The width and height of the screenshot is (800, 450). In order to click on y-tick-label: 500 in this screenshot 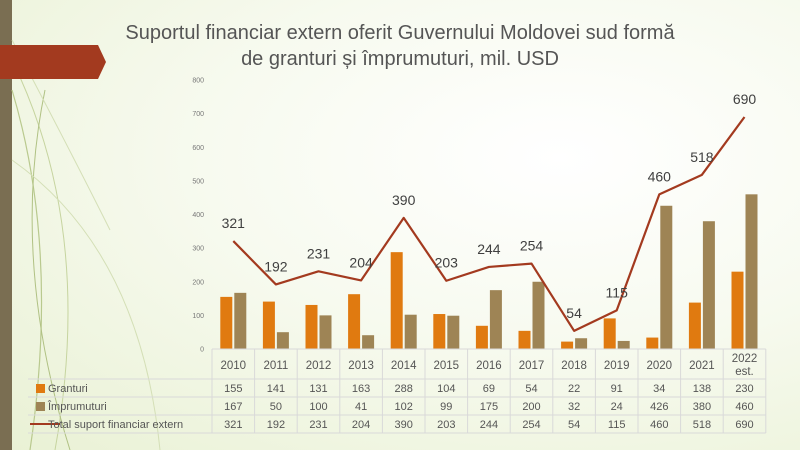, I will do `click(198, 181)`.